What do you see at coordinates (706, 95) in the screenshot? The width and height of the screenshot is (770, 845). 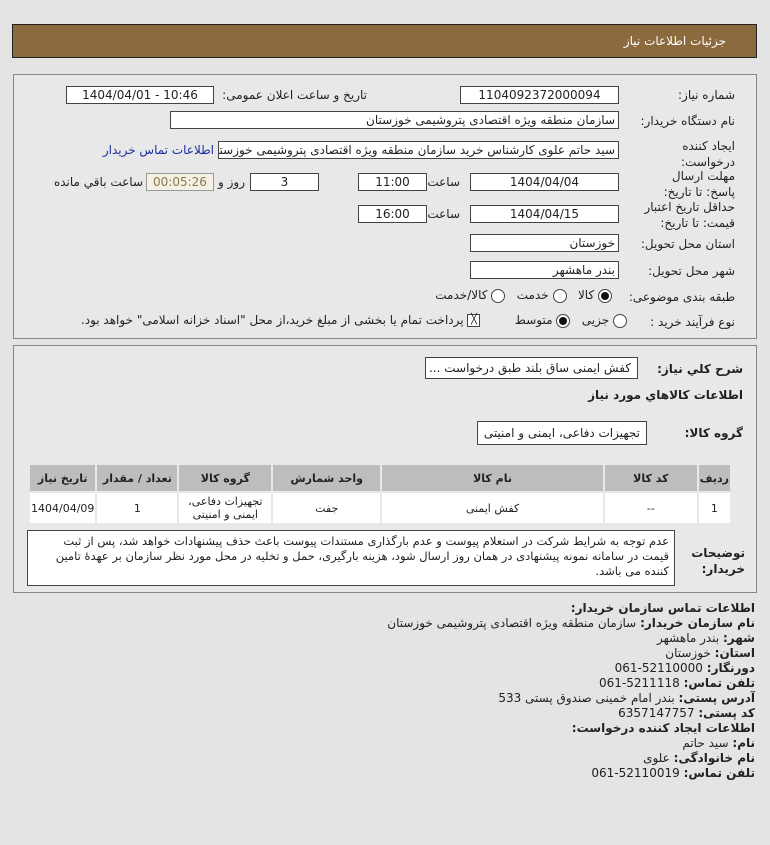 I see `need-number-label: شماره نیاز:` at bounding box center [706, 95].